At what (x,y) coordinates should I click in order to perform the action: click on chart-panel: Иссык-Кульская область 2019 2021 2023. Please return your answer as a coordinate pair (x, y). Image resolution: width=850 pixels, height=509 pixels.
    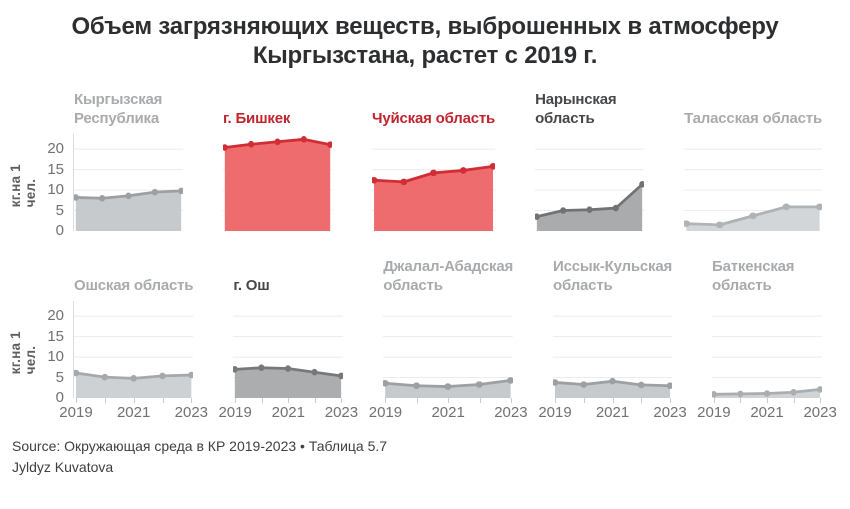
    Looking at the image, I should click on (612, 338).